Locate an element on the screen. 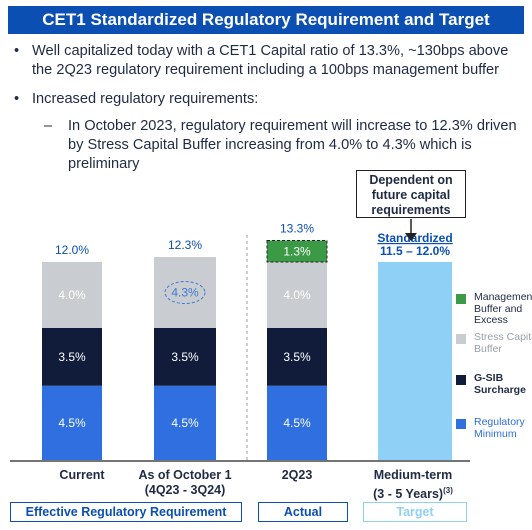  legend-text-line: Minimum is located at coordinates (495, 433).